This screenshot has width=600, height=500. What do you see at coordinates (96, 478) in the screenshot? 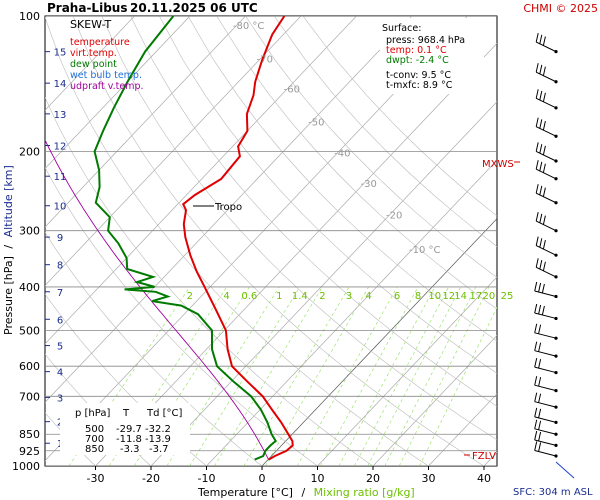
I see `temperature-tick-label: -30` at bounding box center [96, 478].